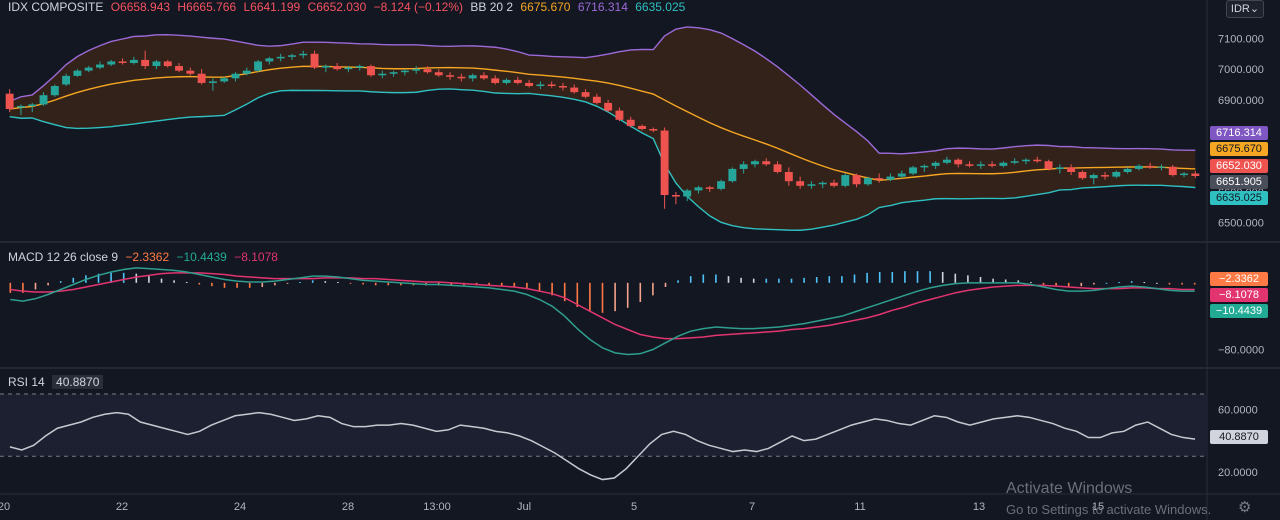 The height and width of the screenshot is (520, 1280). What do you see at coordinates (348, 507) in the screenshot?
I see `time-tick-label: 28` at bounding box center [348, 507].